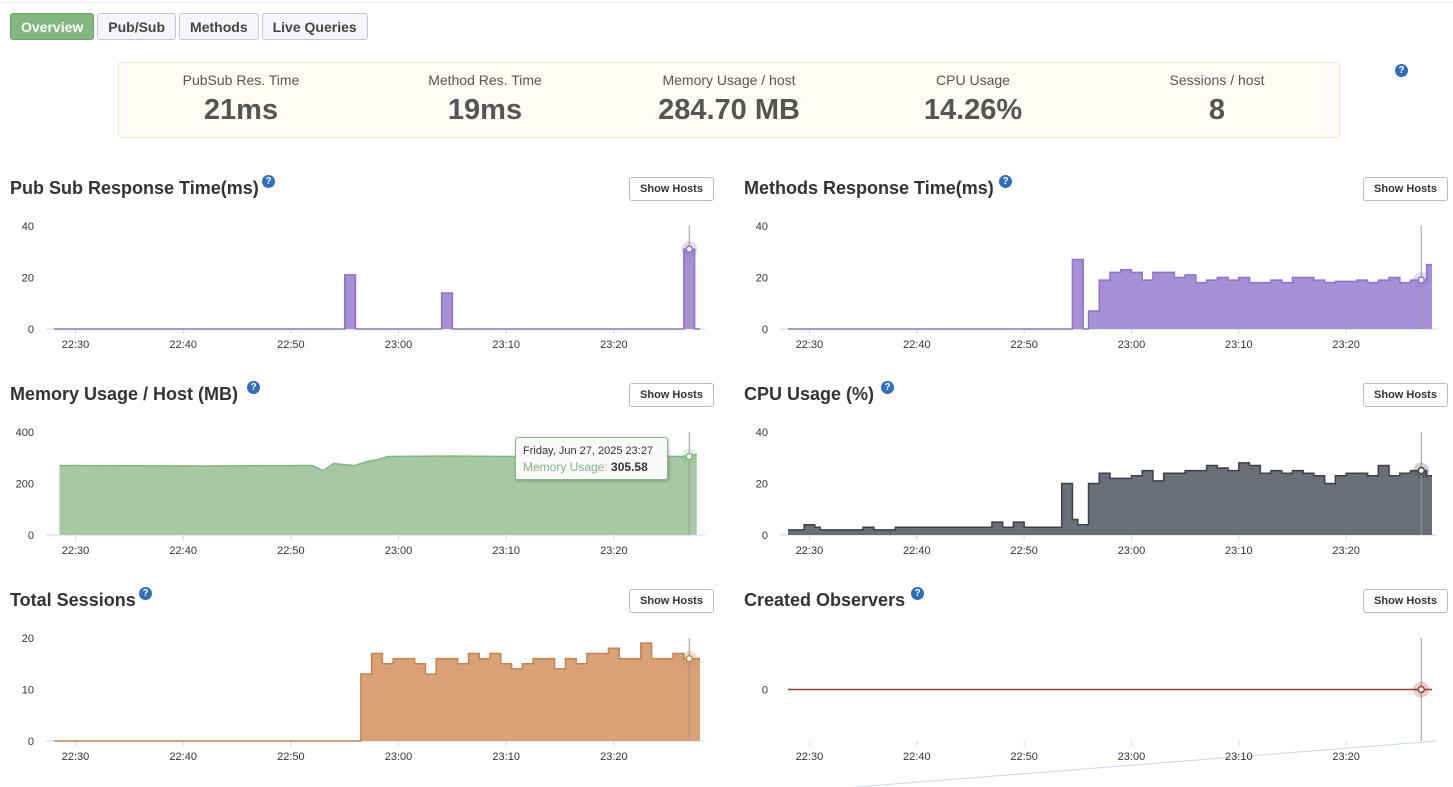 The width and height of the screenshot is (1453, 787). I want to click on chart-pubsub: 0 20 40 22:30 22:40 22:50 23:00 23:10 23:20, so click(360, 285).